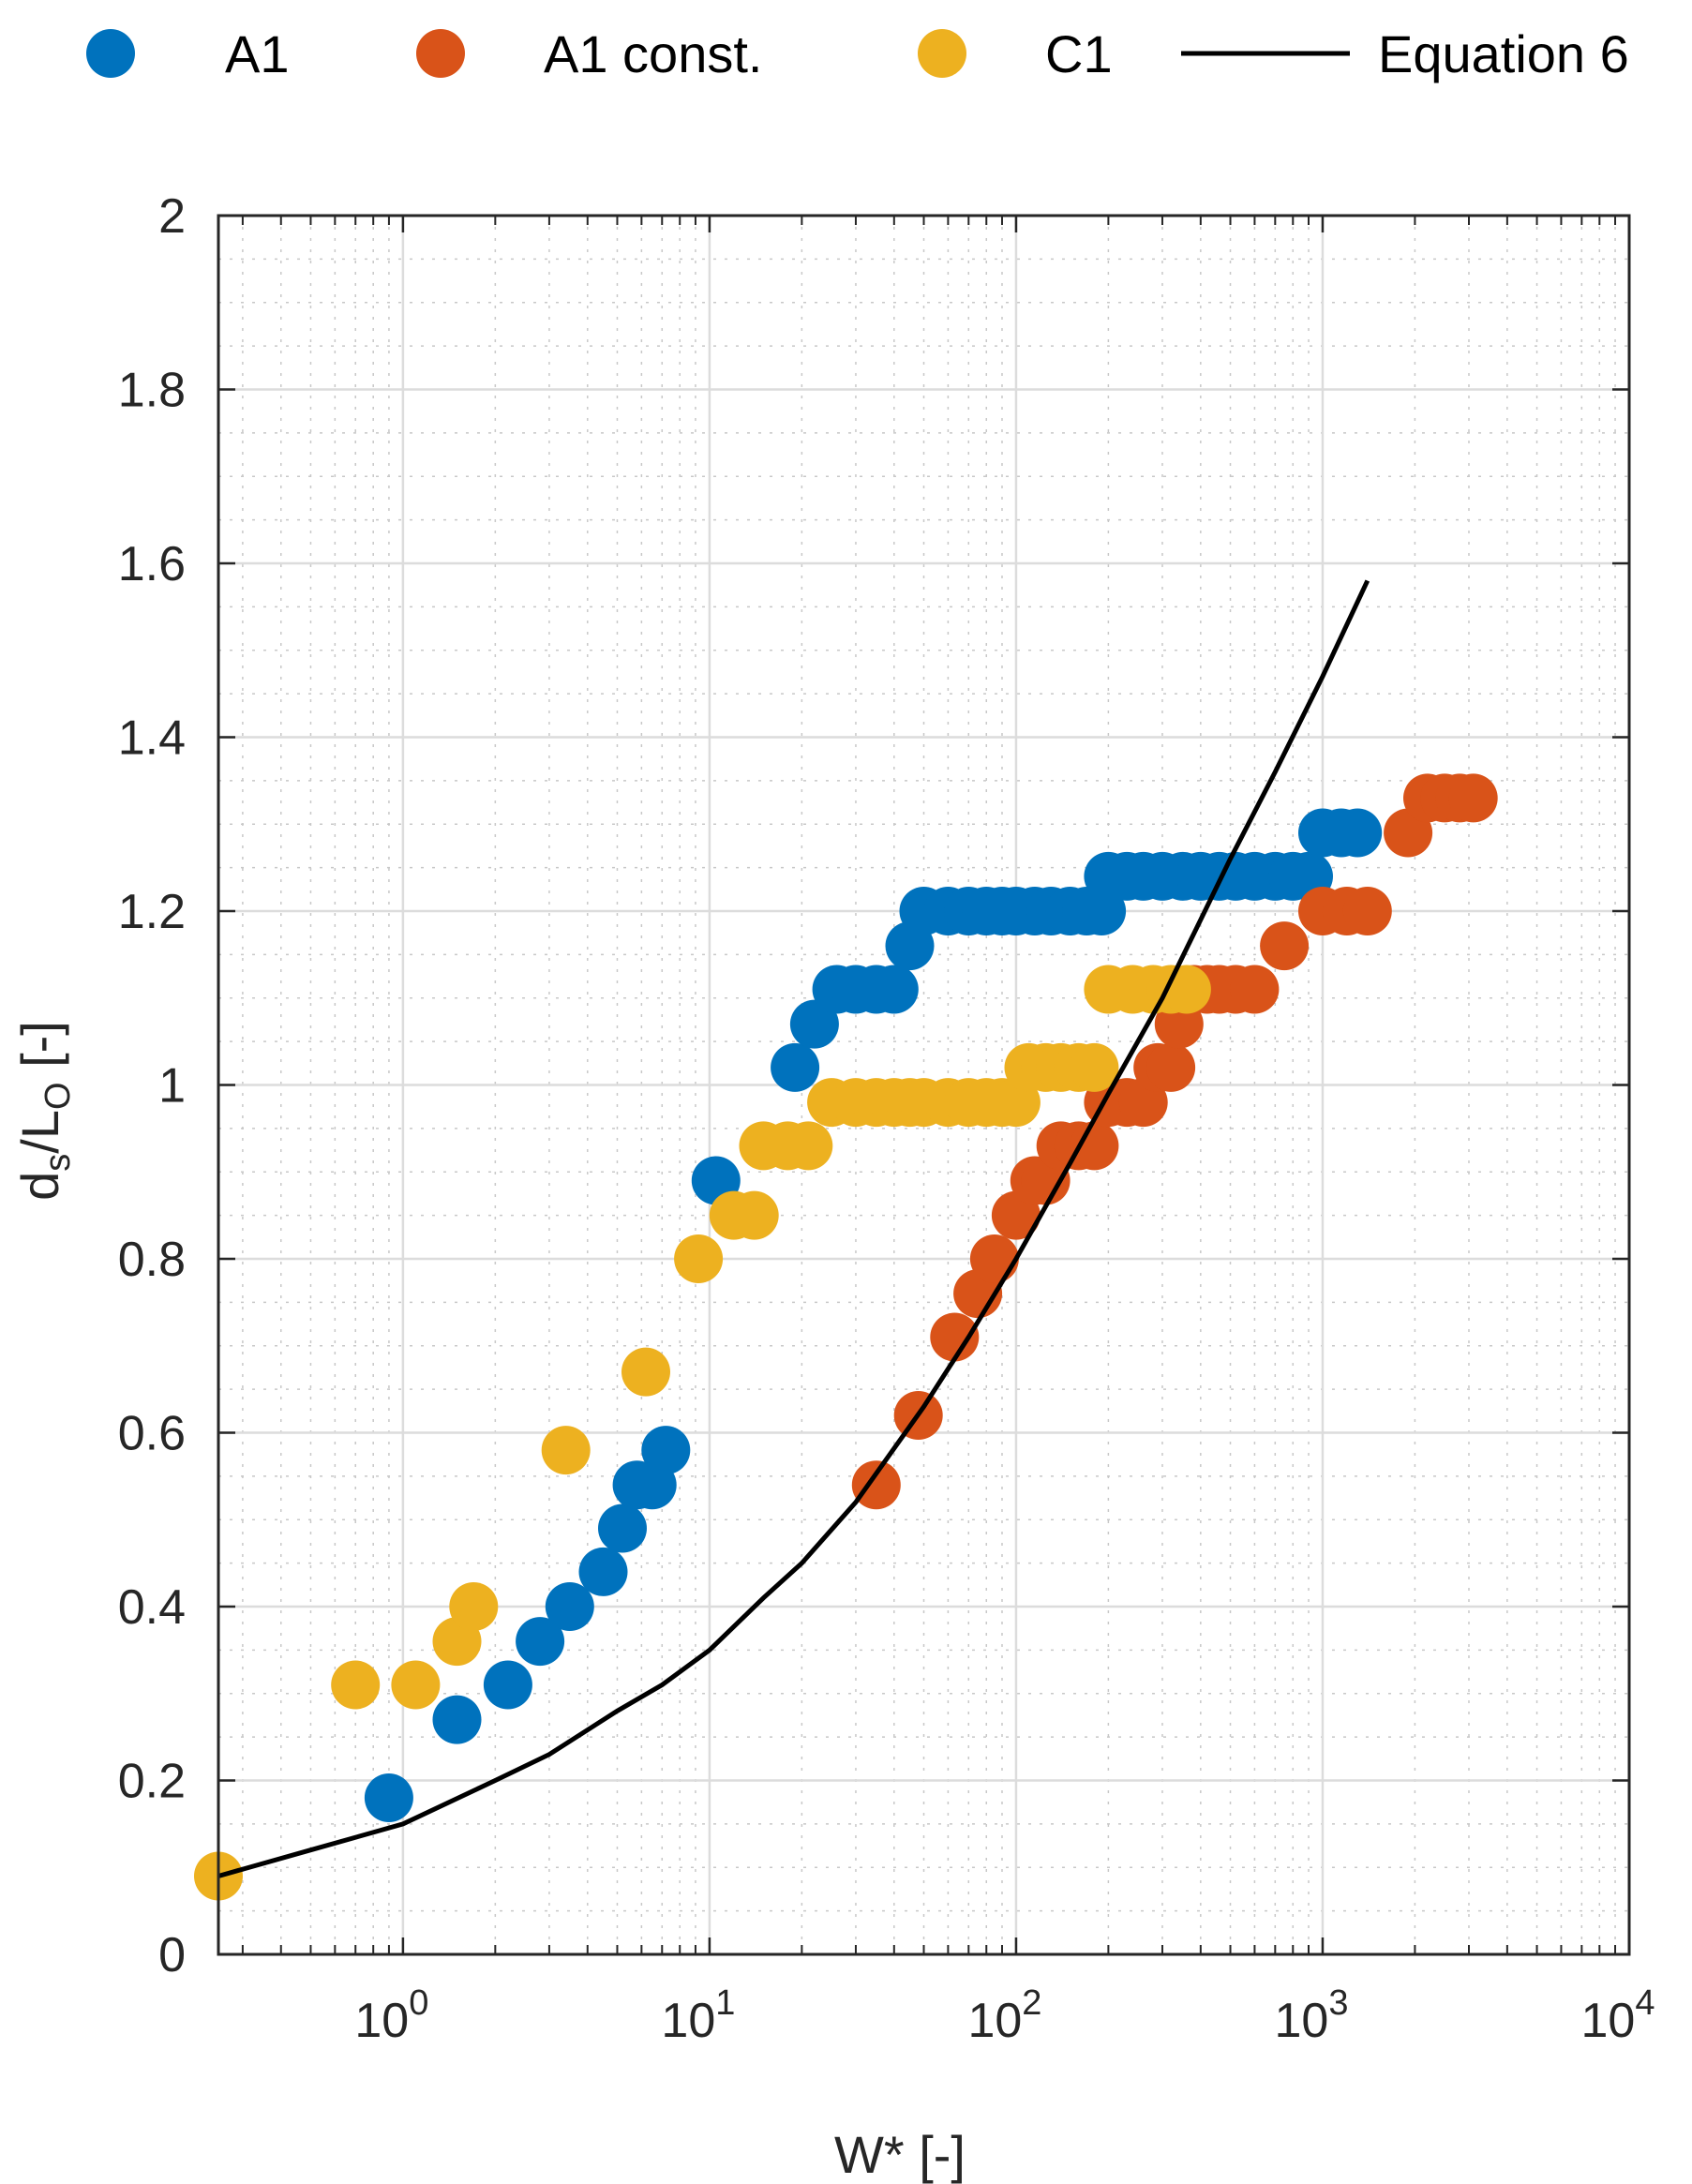 Image resolution: width=1692 pixels, height=2184 pixels. Describe the element at coordinates (152, 912) in the screenshot. I see `y-tick-label: 1.2` at that location.